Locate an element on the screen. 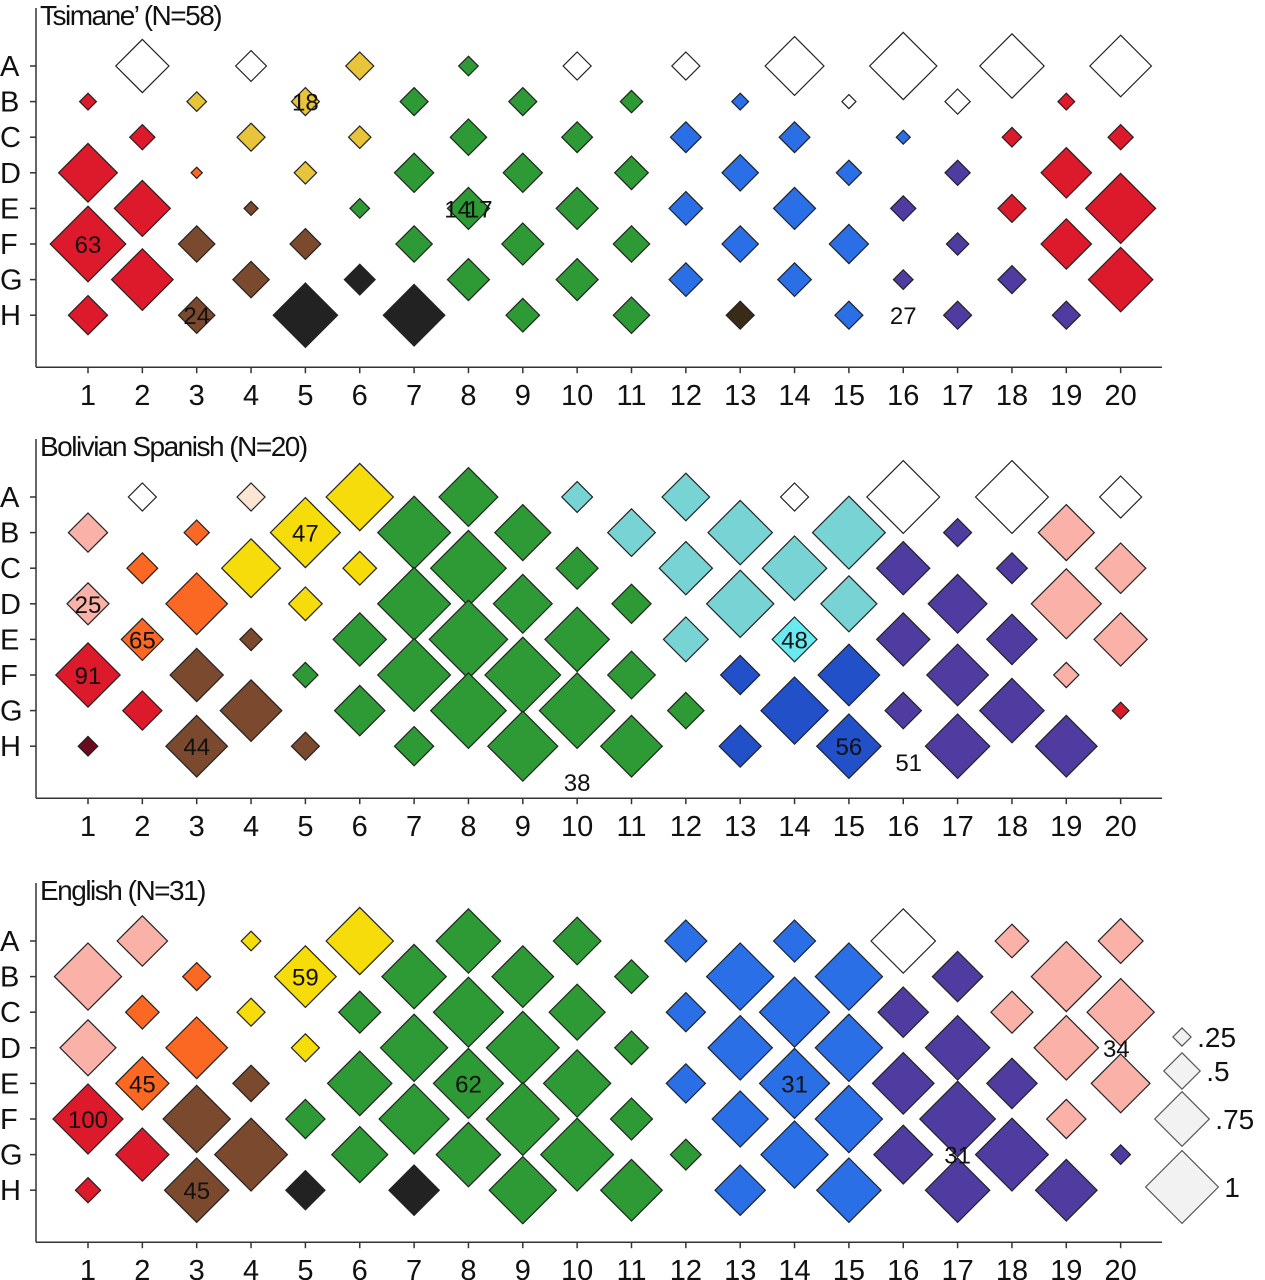 Image resolution: width=1265 pixels, height=1280 pixels. chip-count-label: 38 is located at coordinates (577, 783).